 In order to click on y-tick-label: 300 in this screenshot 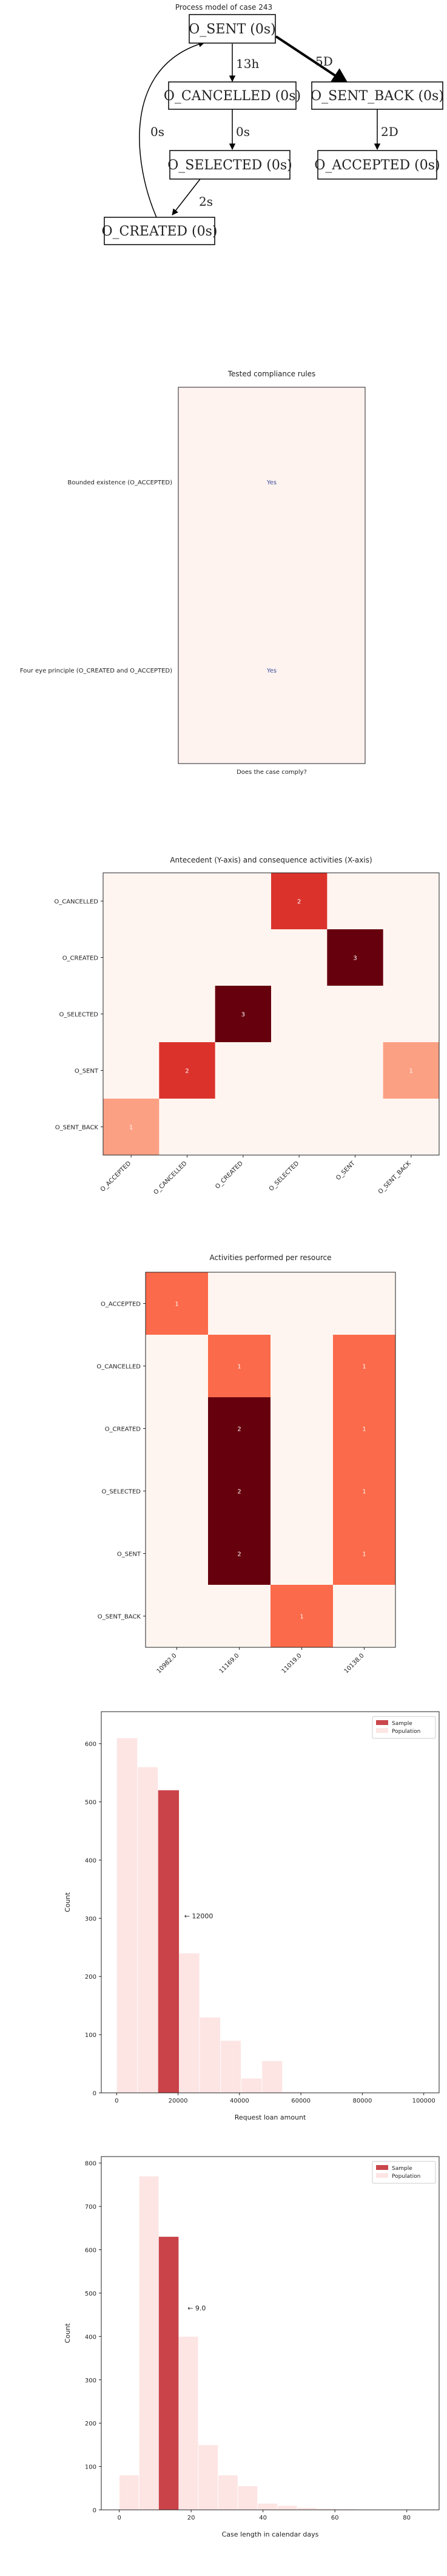, I will do `click(90, 2381)`.